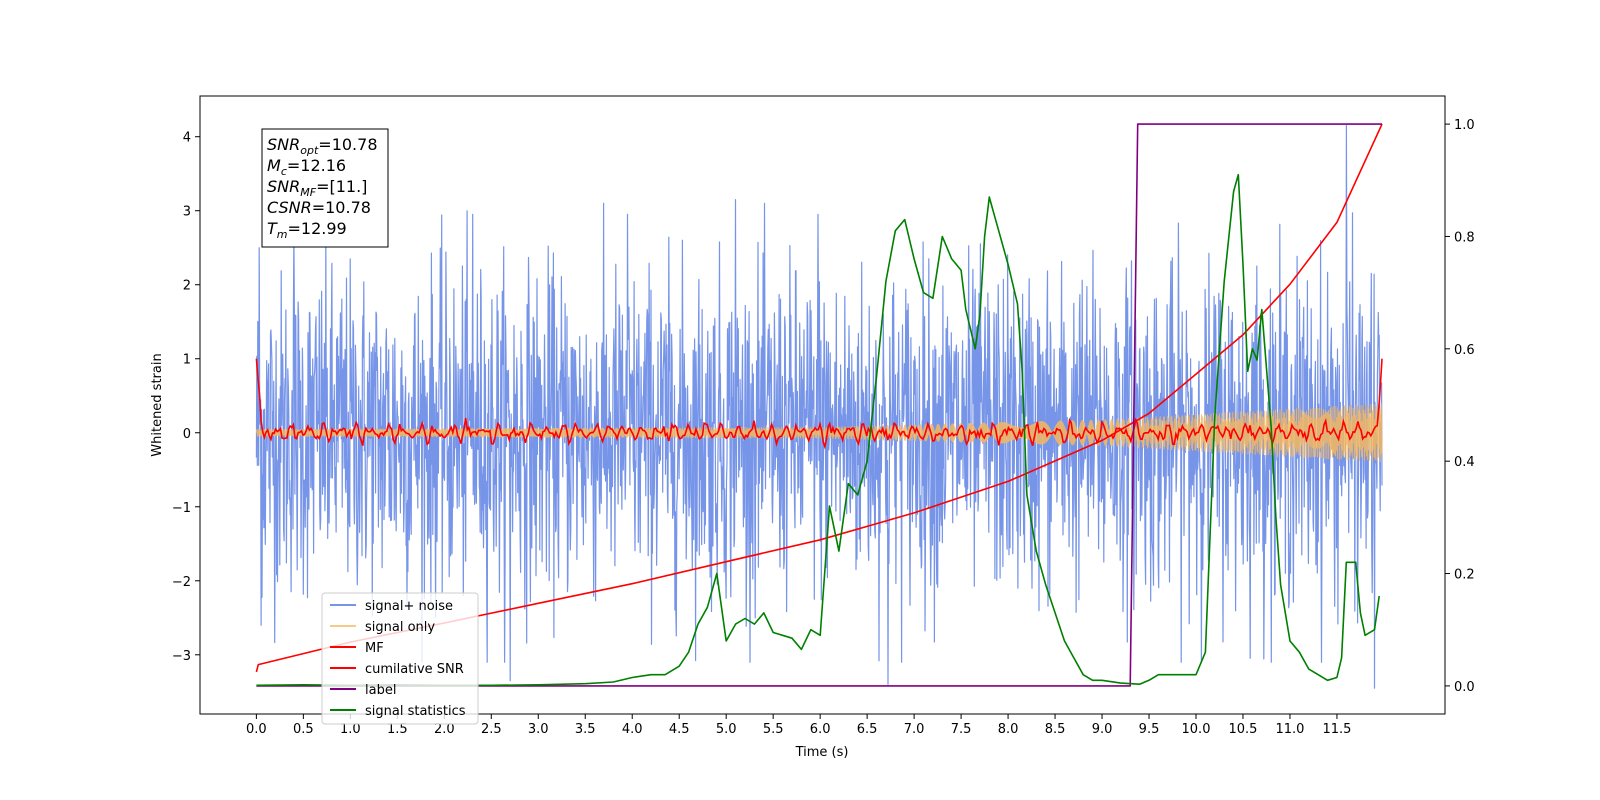 The height and width of the screenshot is (800, 1600). I want to click on legend-label-cumilative-snr: cumilative SNR, so click(414, 669).